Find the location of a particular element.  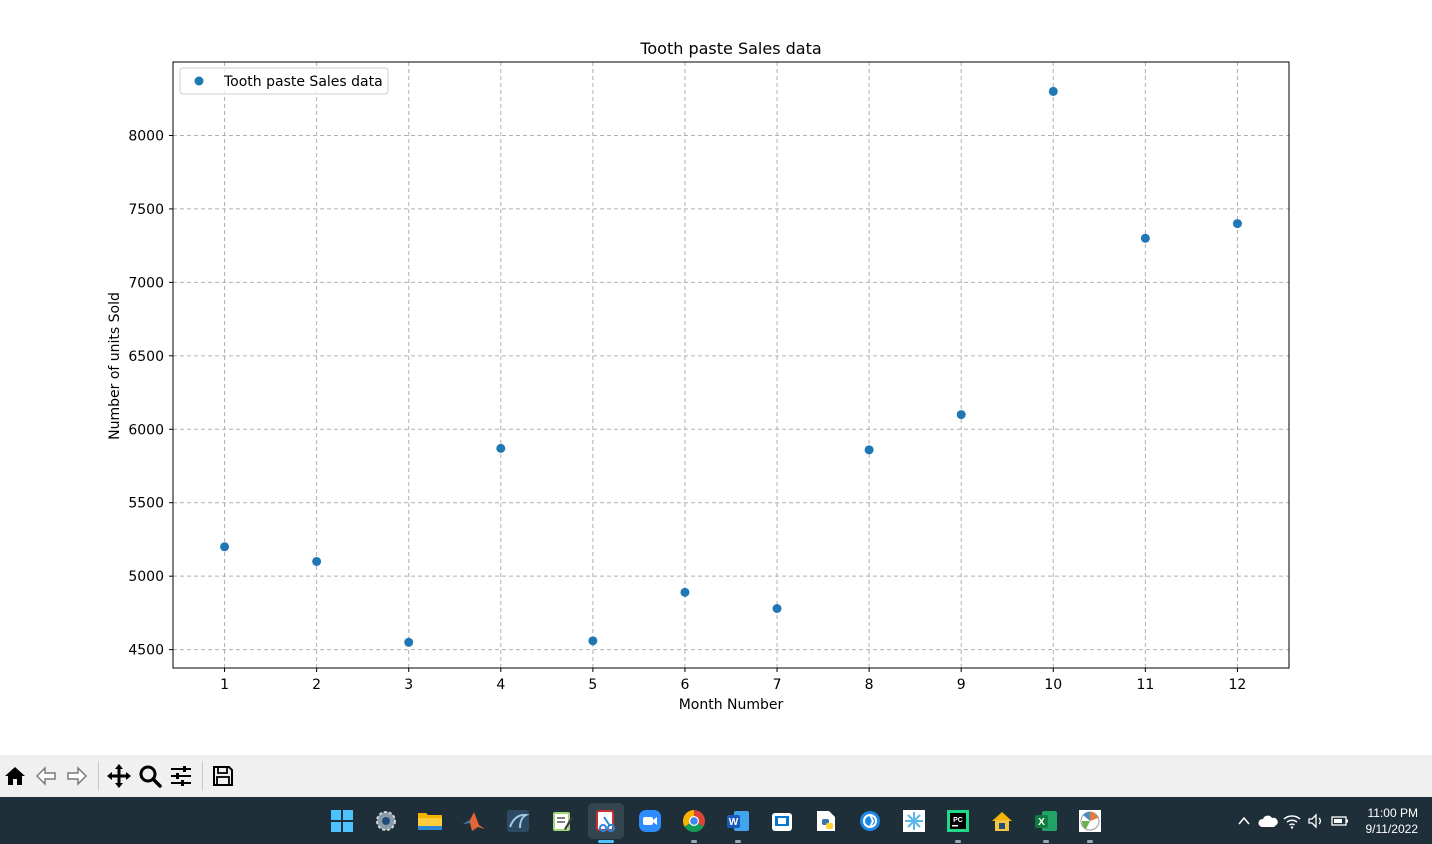

pycharm-icon: PC is located at coordinates (958, 820).